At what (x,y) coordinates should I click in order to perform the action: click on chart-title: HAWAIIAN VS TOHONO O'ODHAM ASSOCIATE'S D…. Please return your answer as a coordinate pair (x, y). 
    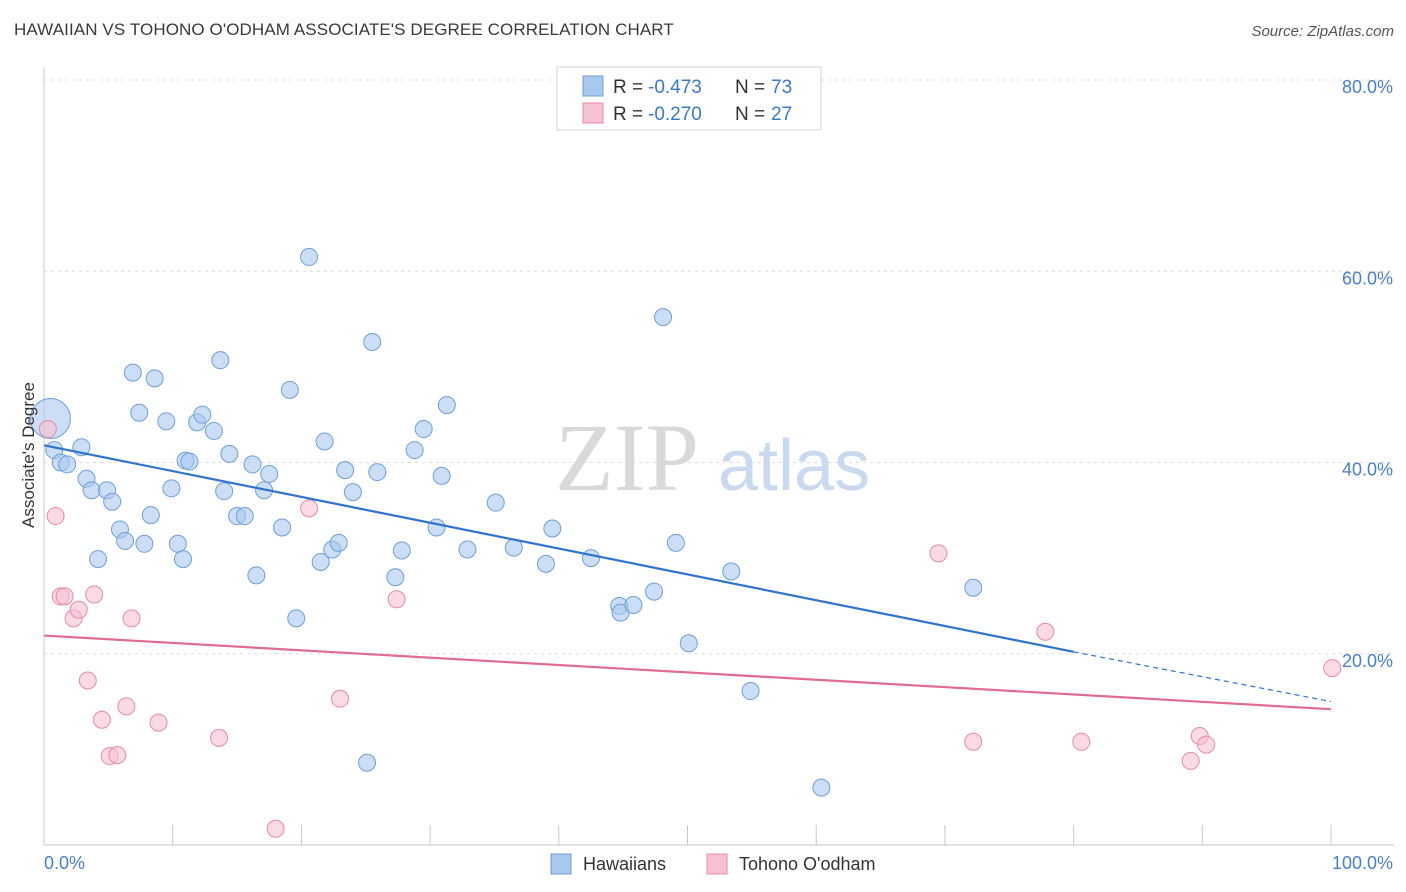
    Looking at the image, I should click on (344, 29).